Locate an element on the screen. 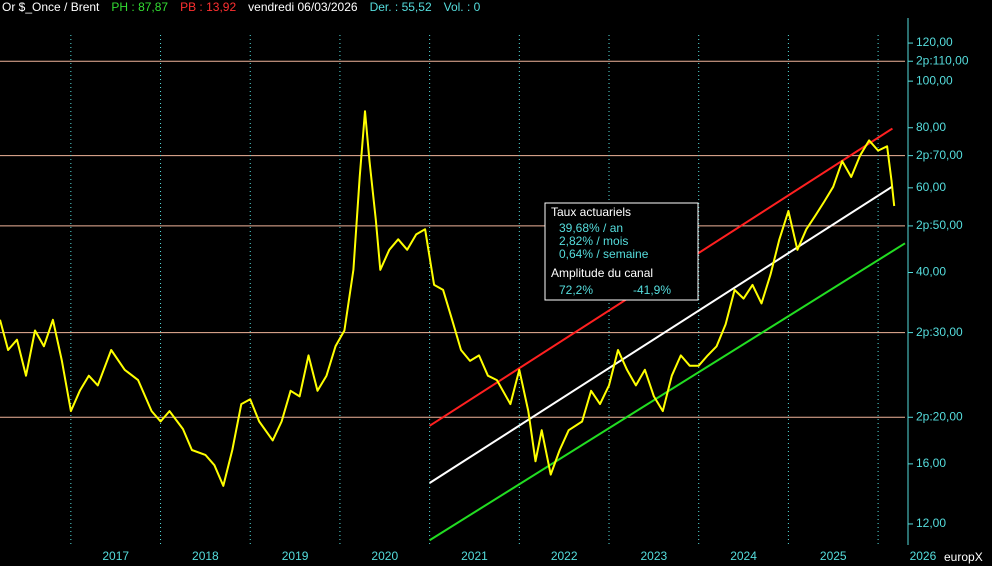 The height and width of the screenshot is (566, 992). header-item: Or $_Once / Brent is located at coordinates (51, 7).